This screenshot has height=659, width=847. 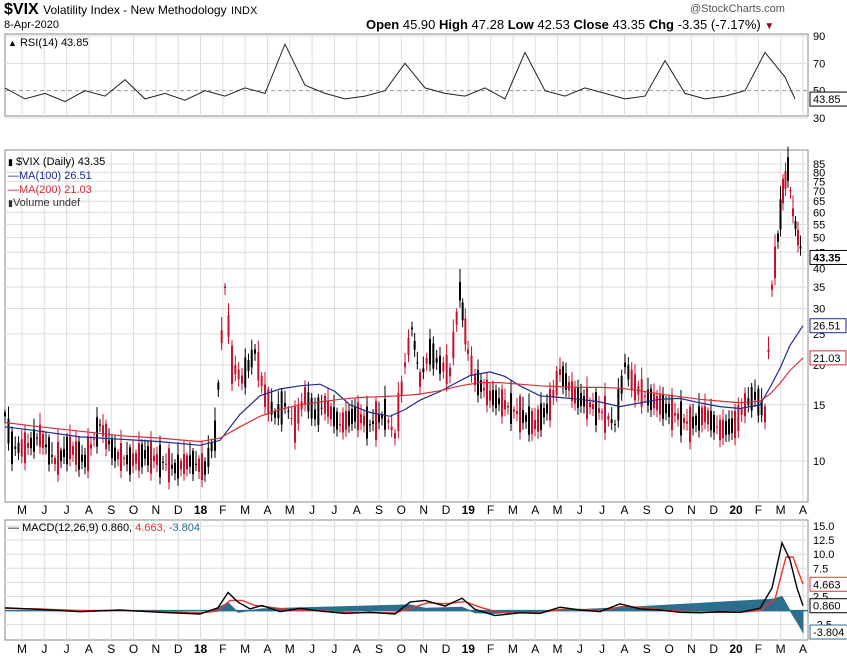 What do you see at coordinates (490, 649) in the screenshot?
I see `macd-x-label: F` at bounding box center [490, 649].